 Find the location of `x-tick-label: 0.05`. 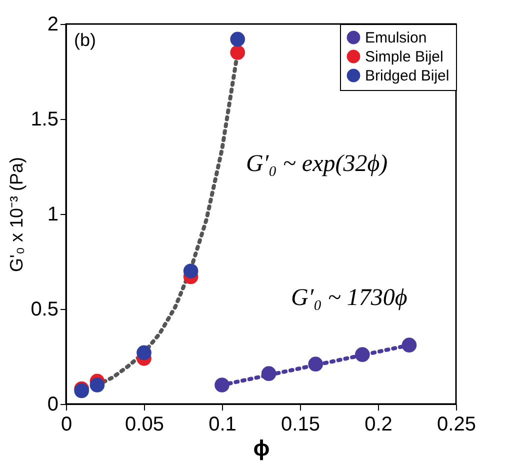

x-tick-label: 0.05 is located at coordinates (144, 425).